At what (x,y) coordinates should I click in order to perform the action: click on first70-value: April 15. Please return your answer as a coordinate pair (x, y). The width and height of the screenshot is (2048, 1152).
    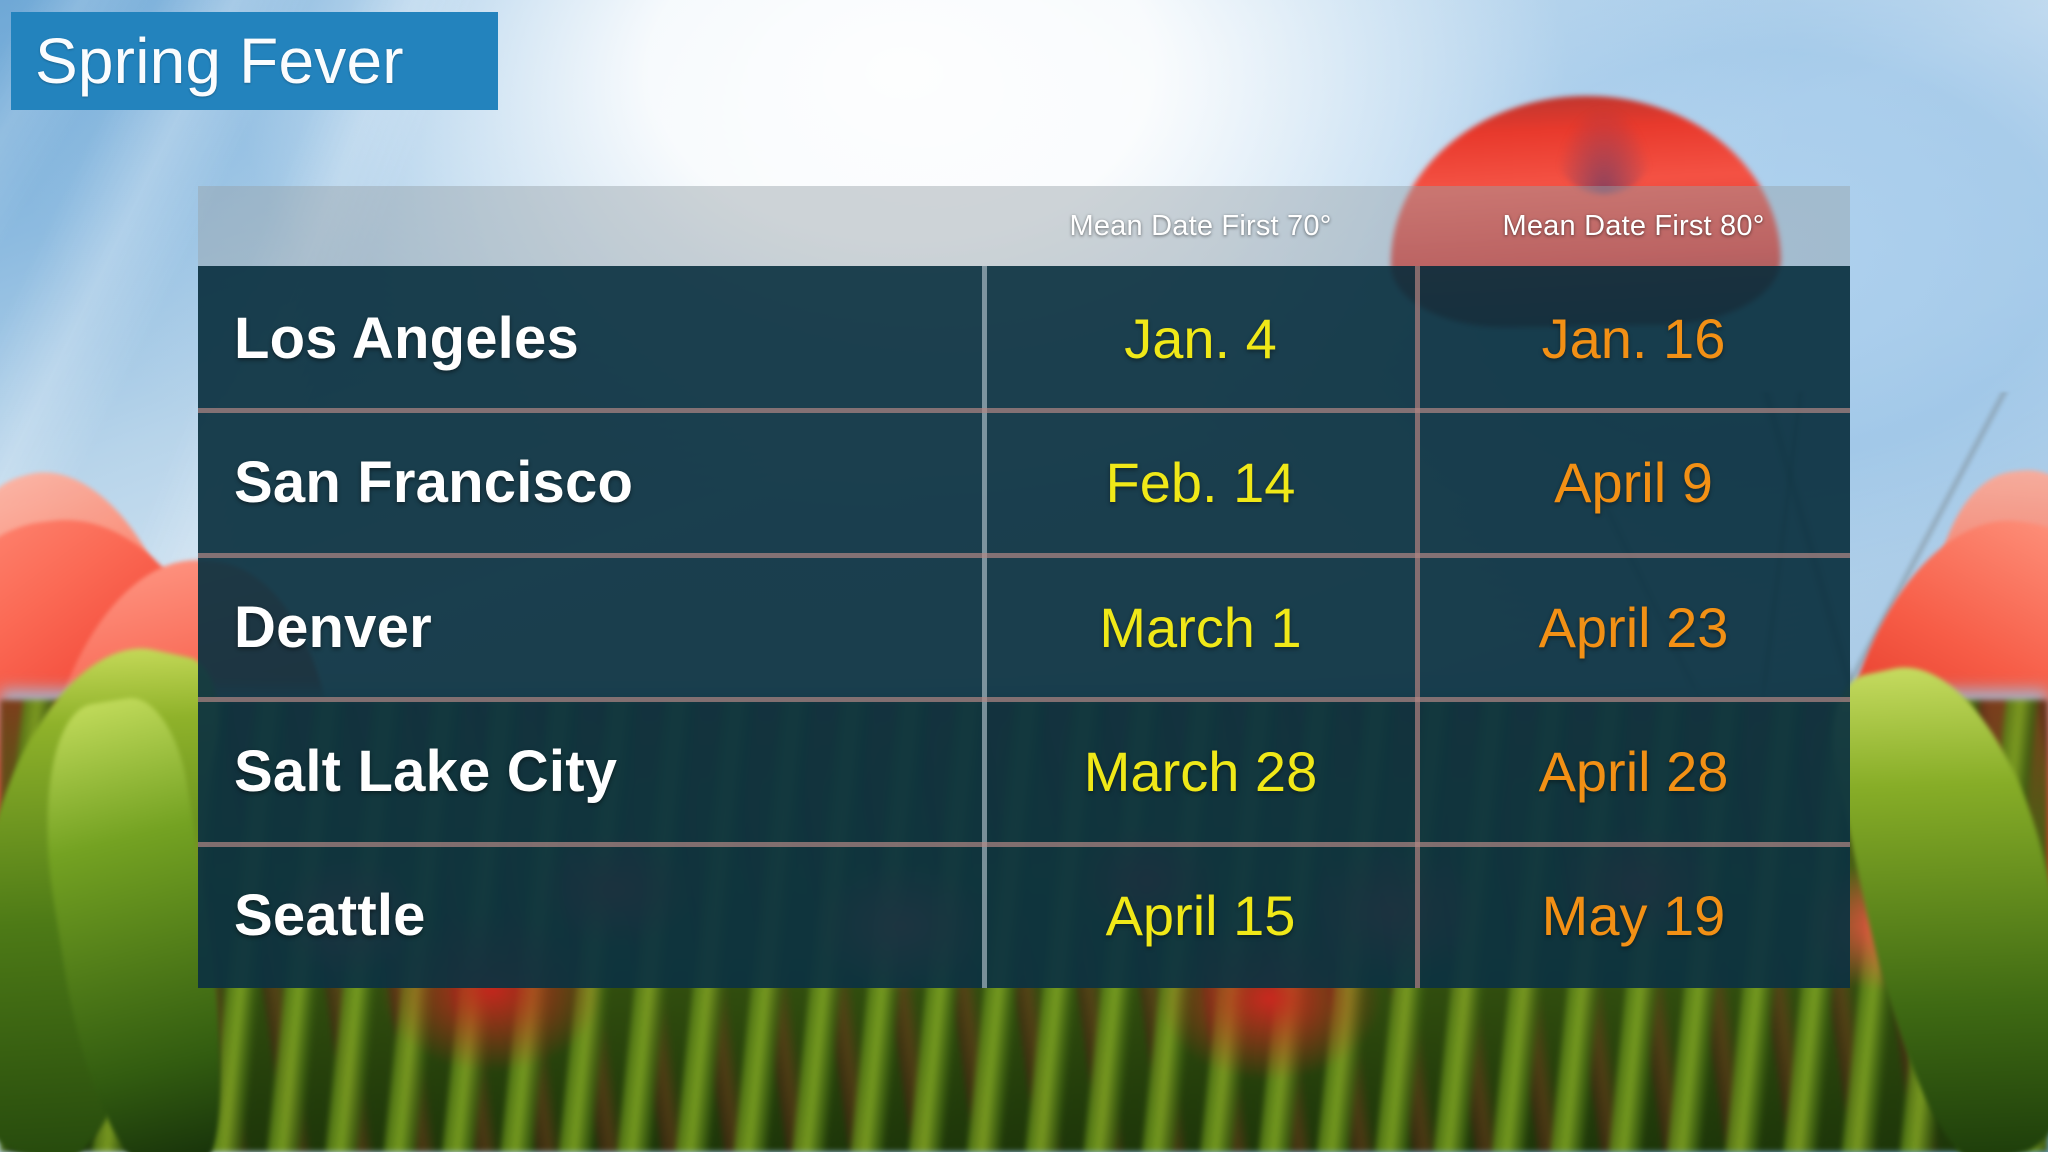
    Looking at the image, I should click on (1200, 916).